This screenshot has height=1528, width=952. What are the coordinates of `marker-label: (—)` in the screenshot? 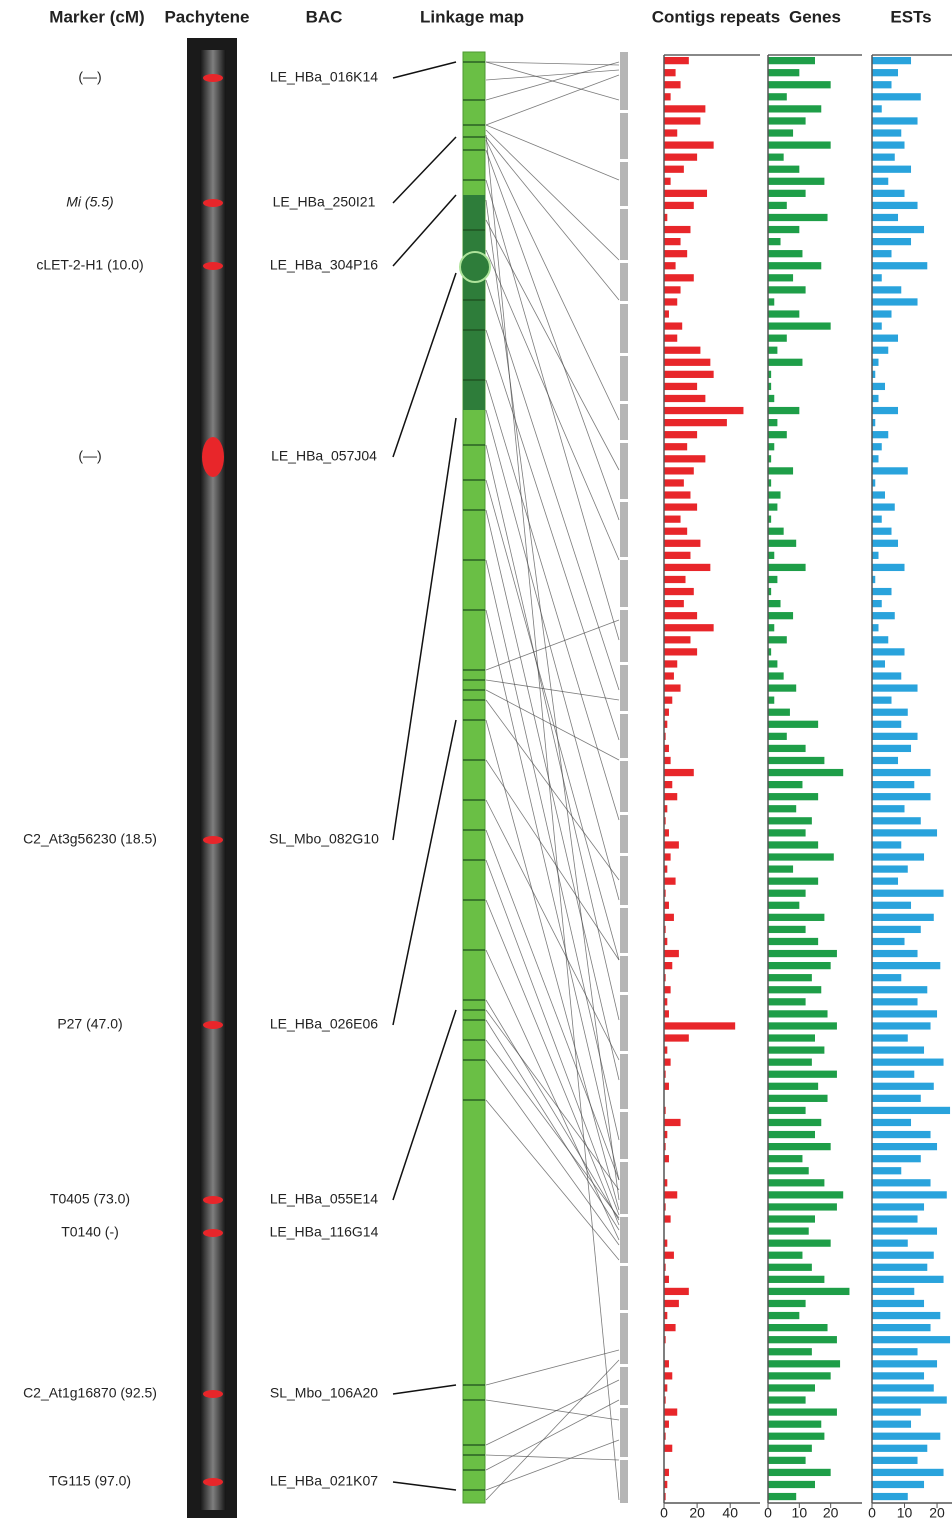 It's located at (89, 77).